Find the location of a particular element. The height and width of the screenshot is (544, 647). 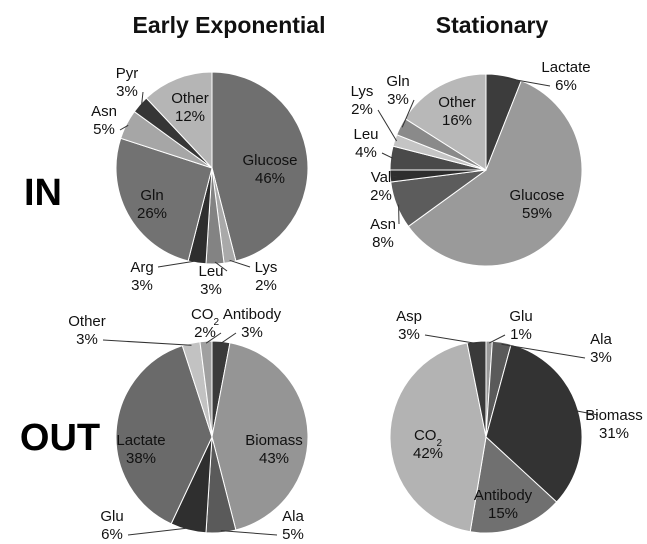

pie-in-stationary-label-val: Val 2% is located at coordinates (381, 186).